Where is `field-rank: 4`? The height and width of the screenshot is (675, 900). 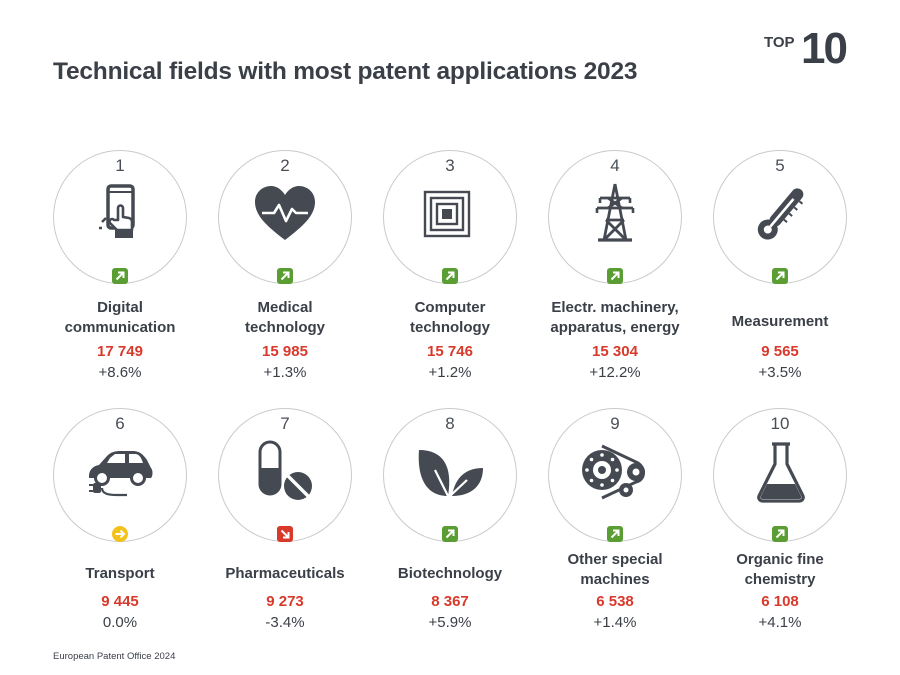
field-rank: 4 is located at coordinates (615, 165).